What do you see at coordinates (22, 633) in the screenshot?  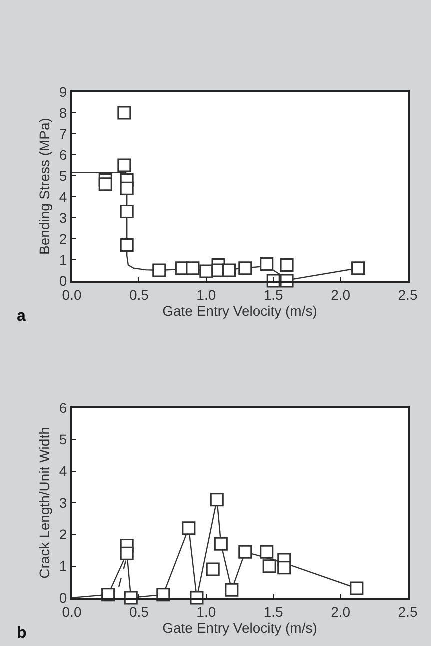 I see `text: b` at bounding box center [22, 633].